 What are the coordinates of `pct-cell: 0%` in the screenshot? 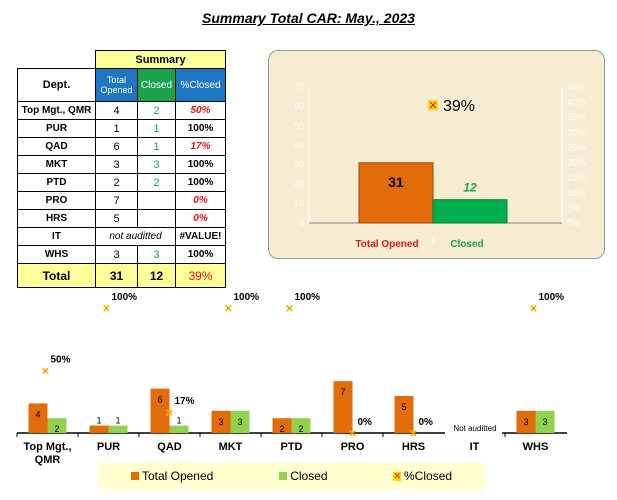 It's located at (200, 200).